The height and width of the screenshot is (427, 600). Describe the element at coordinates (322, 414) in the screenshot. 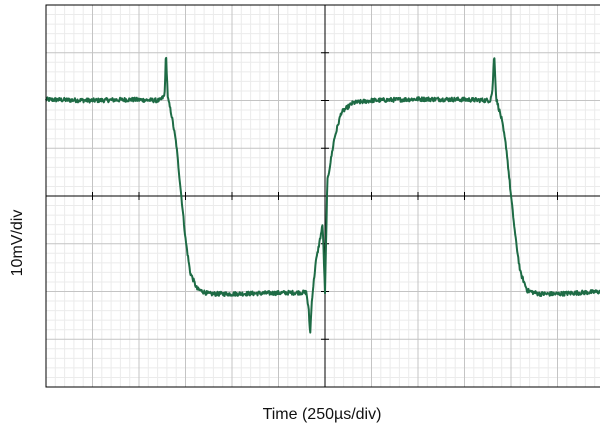

I see `x-axis-label: Time (250µs/div)` at that location.